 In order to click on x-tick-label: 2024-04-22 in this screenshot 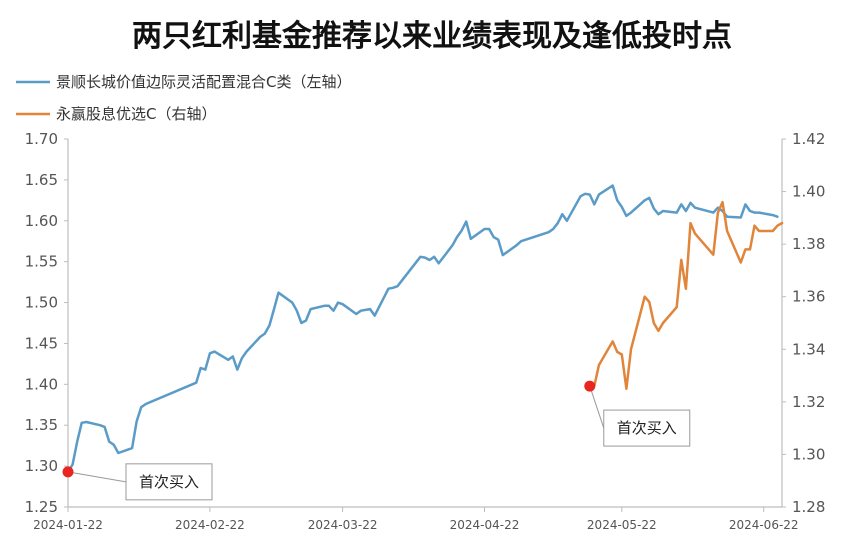, I will do `click(485, 525)`.